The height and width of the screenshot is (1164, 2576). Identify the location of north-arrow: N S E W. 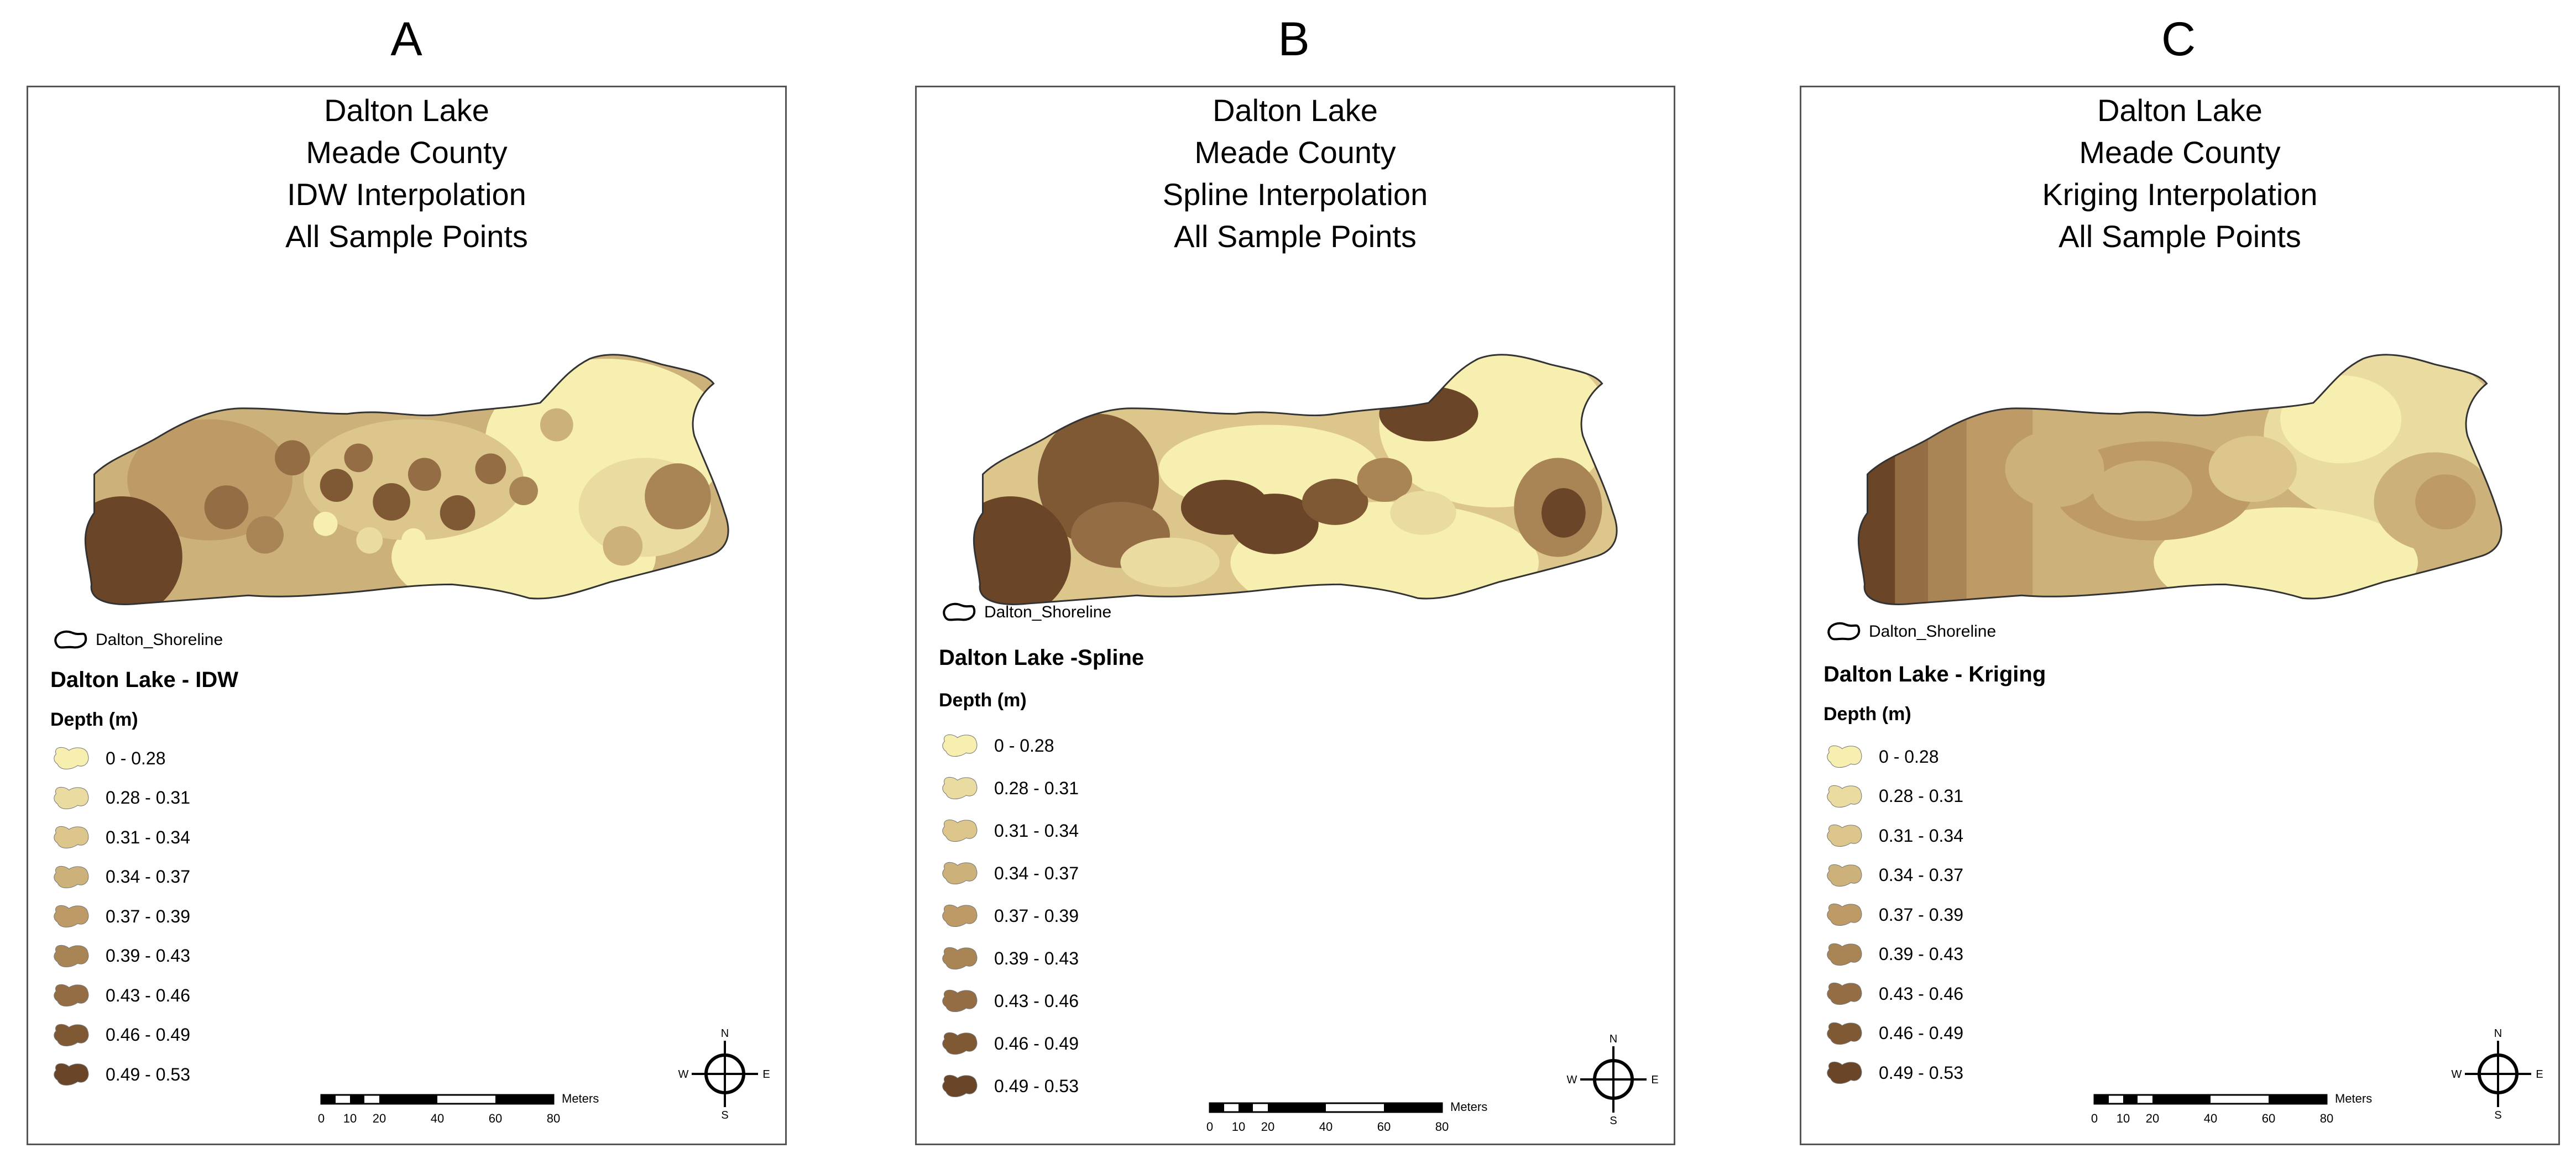
(1613, 1079).